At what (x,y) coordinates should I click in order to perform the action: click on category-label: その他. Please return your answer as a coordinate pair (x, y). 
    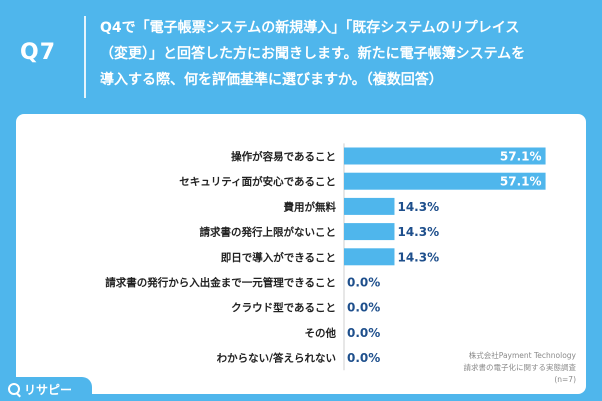
    Looking at the image, I should click on (321, 332).